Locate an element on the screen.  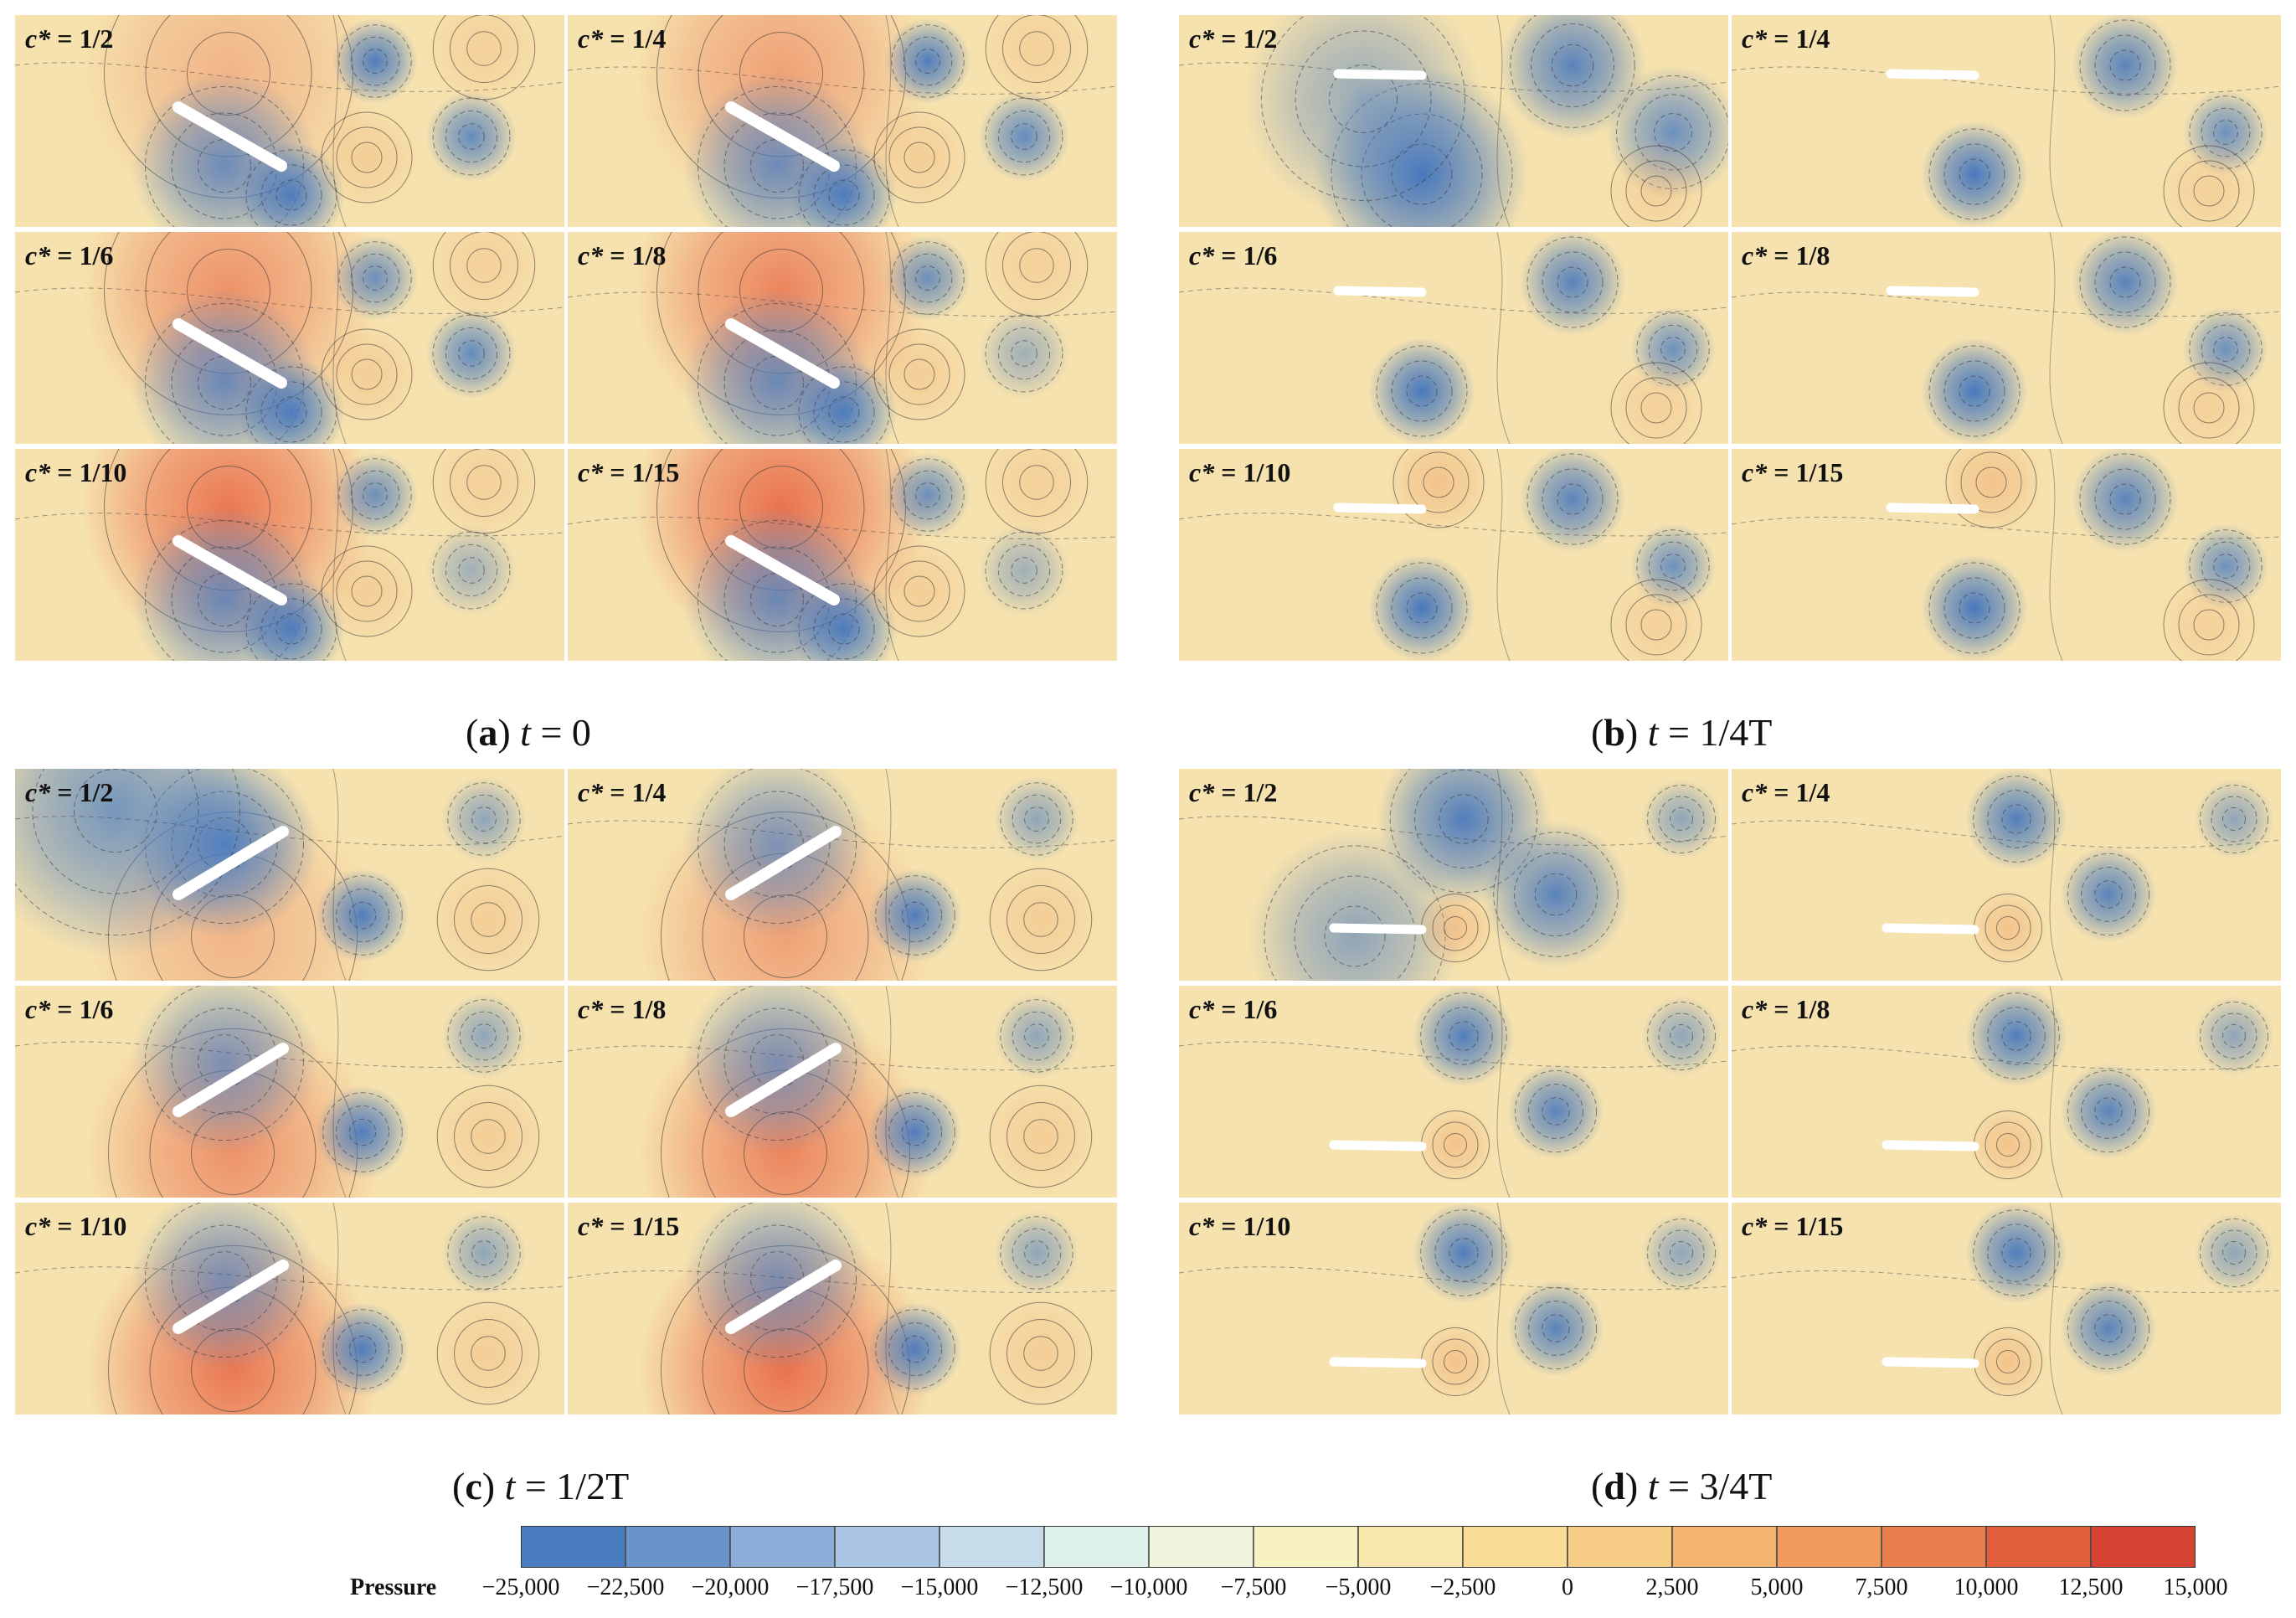
caption-variable: t is located at coordinates (510, 1486).